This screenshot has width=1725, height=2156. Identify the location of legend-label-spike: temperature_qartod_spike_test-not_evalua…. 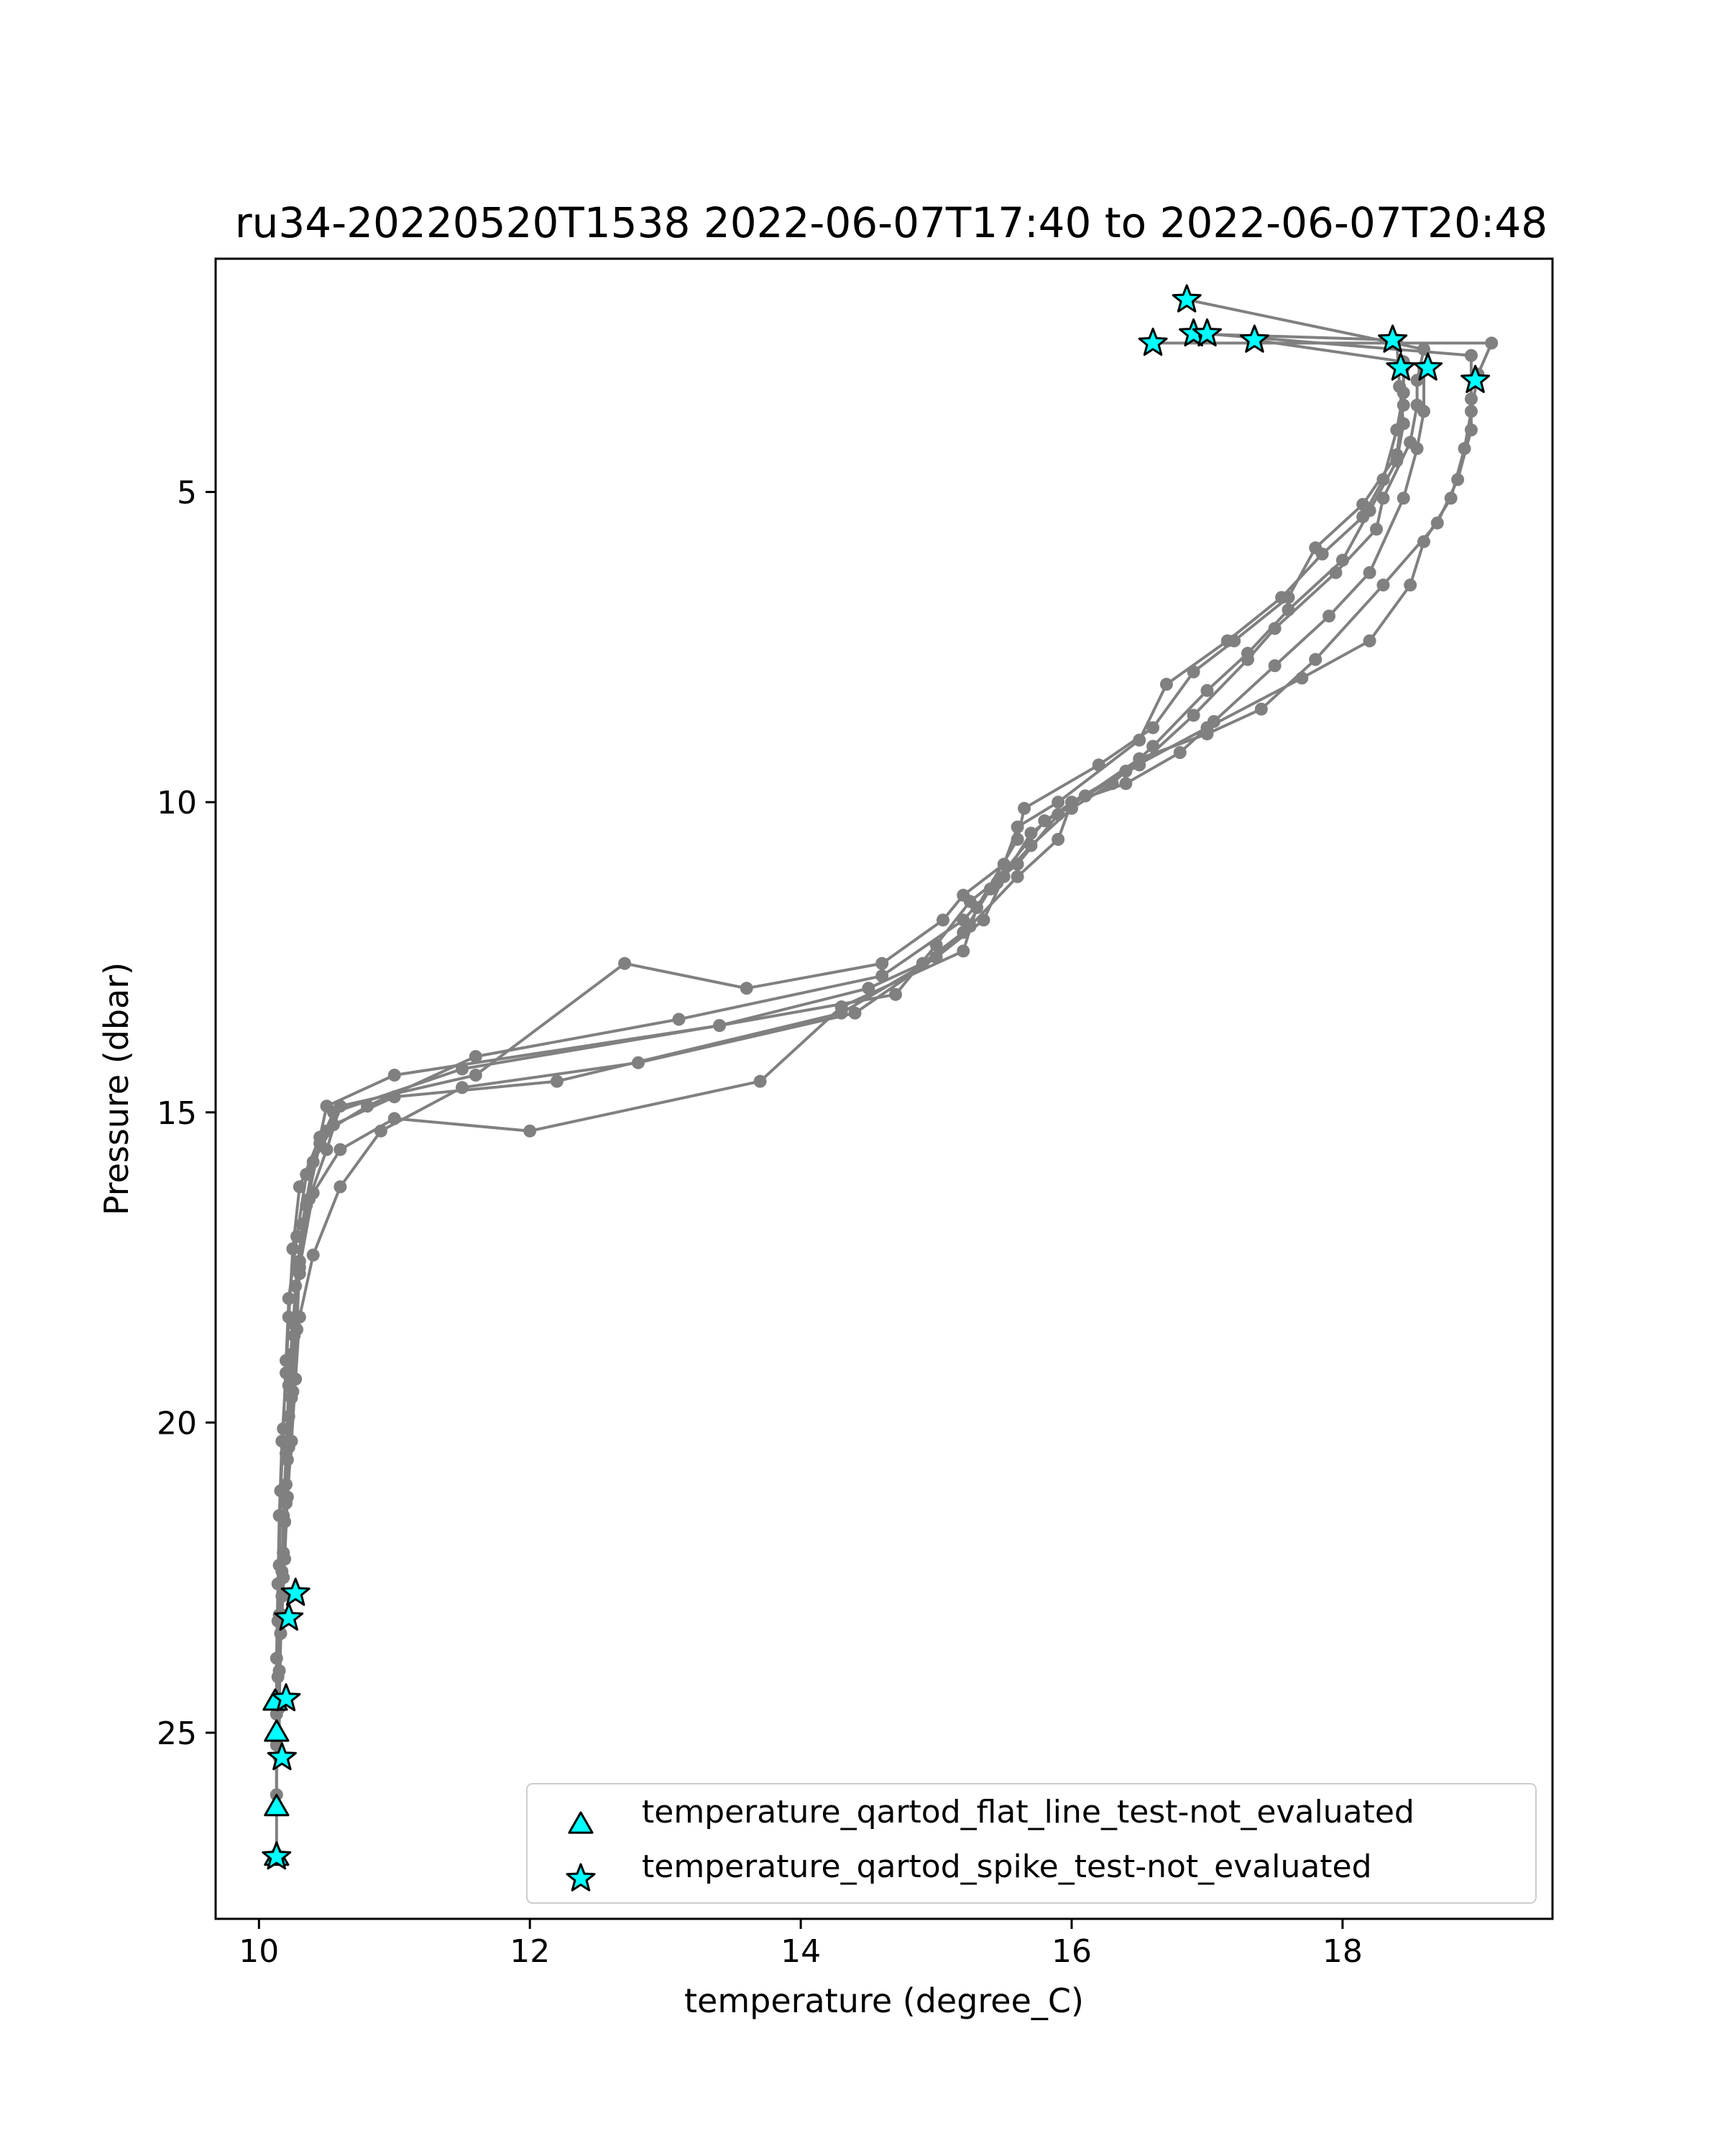
(1007, 1866).